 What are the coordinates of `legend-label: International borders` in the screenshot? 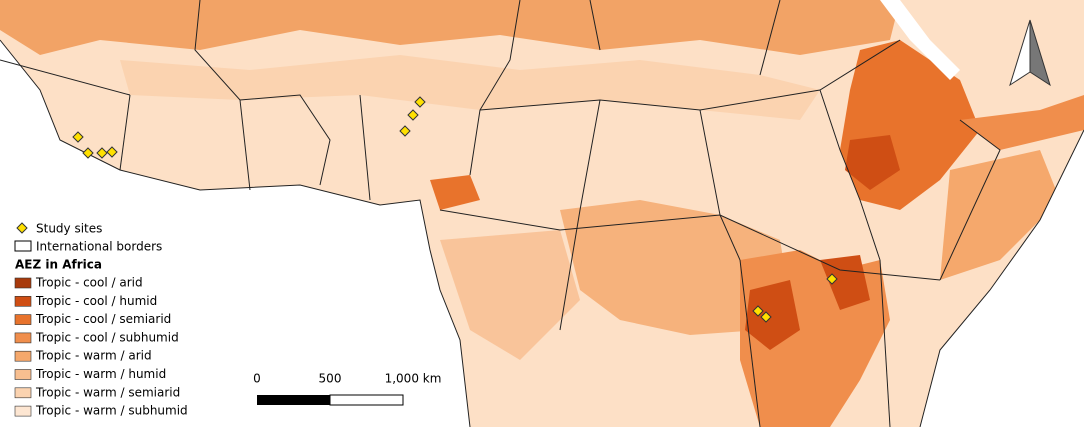 It's located at (99, 247).